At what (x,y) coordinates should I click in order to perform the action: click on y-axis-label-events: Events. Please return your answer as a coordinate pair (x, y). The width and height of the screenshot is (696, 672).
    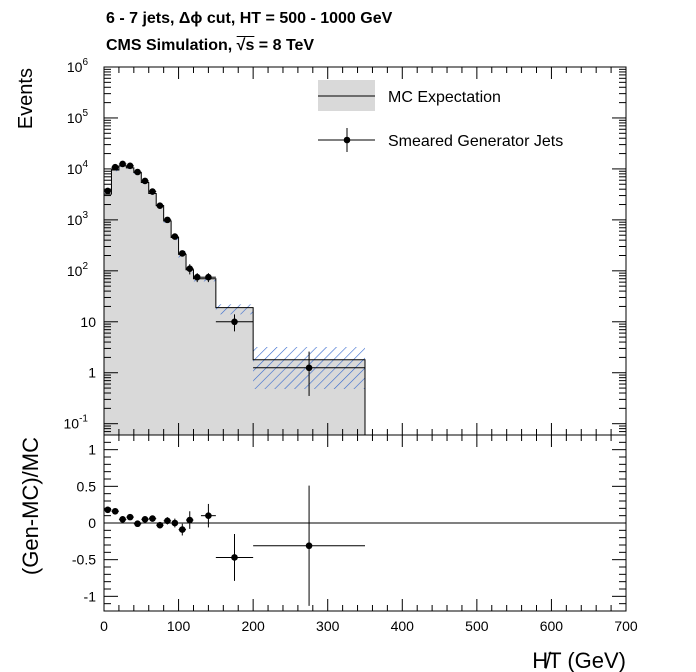
    Looking at the image, I should click on (26, 98).